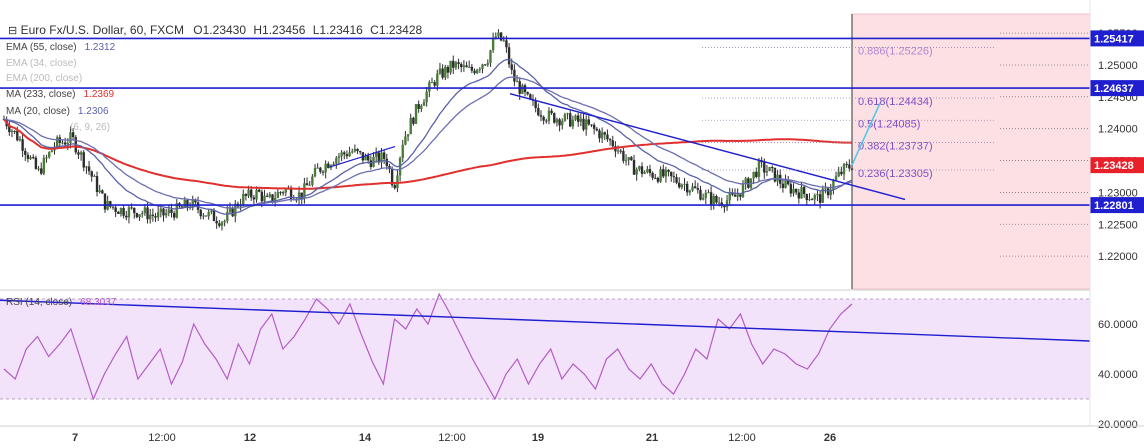 The height and width of the screenshot is (448, 1144). I want to click on fib-label: 0.618(1.24434), so click(895, 102).